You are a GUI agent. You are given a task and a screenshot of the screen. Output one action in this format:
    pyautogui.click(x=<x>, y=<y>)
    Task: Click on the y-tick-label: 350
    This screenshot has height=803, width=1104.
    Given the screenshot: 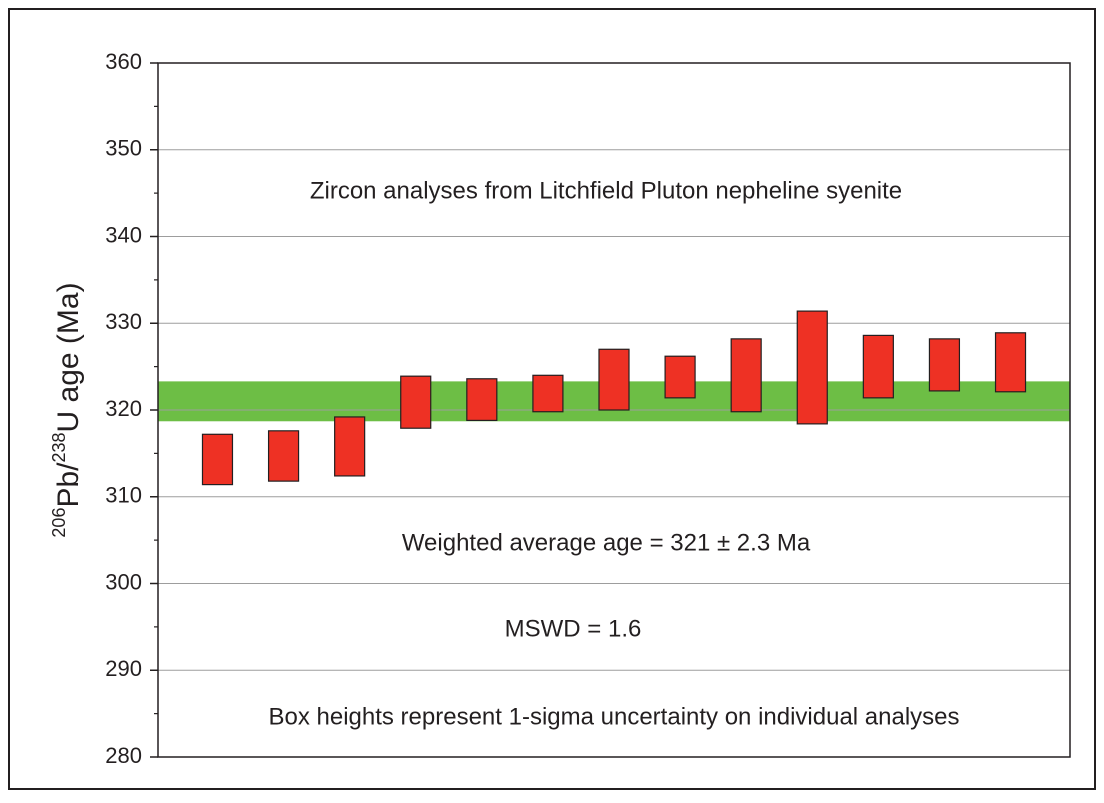 What is the action you would take?
    pyautogui.click(x=123, y=148)
    